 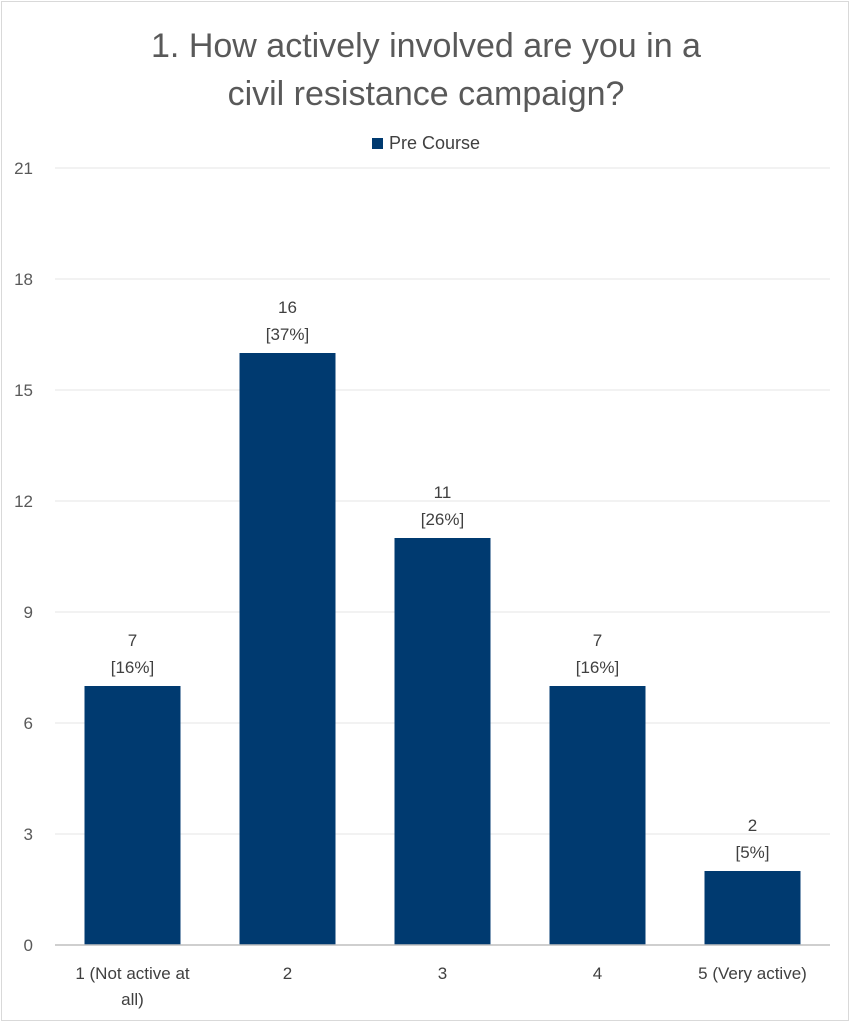 I want to click on x-tick-label: 4, so click(x=597, y=973).